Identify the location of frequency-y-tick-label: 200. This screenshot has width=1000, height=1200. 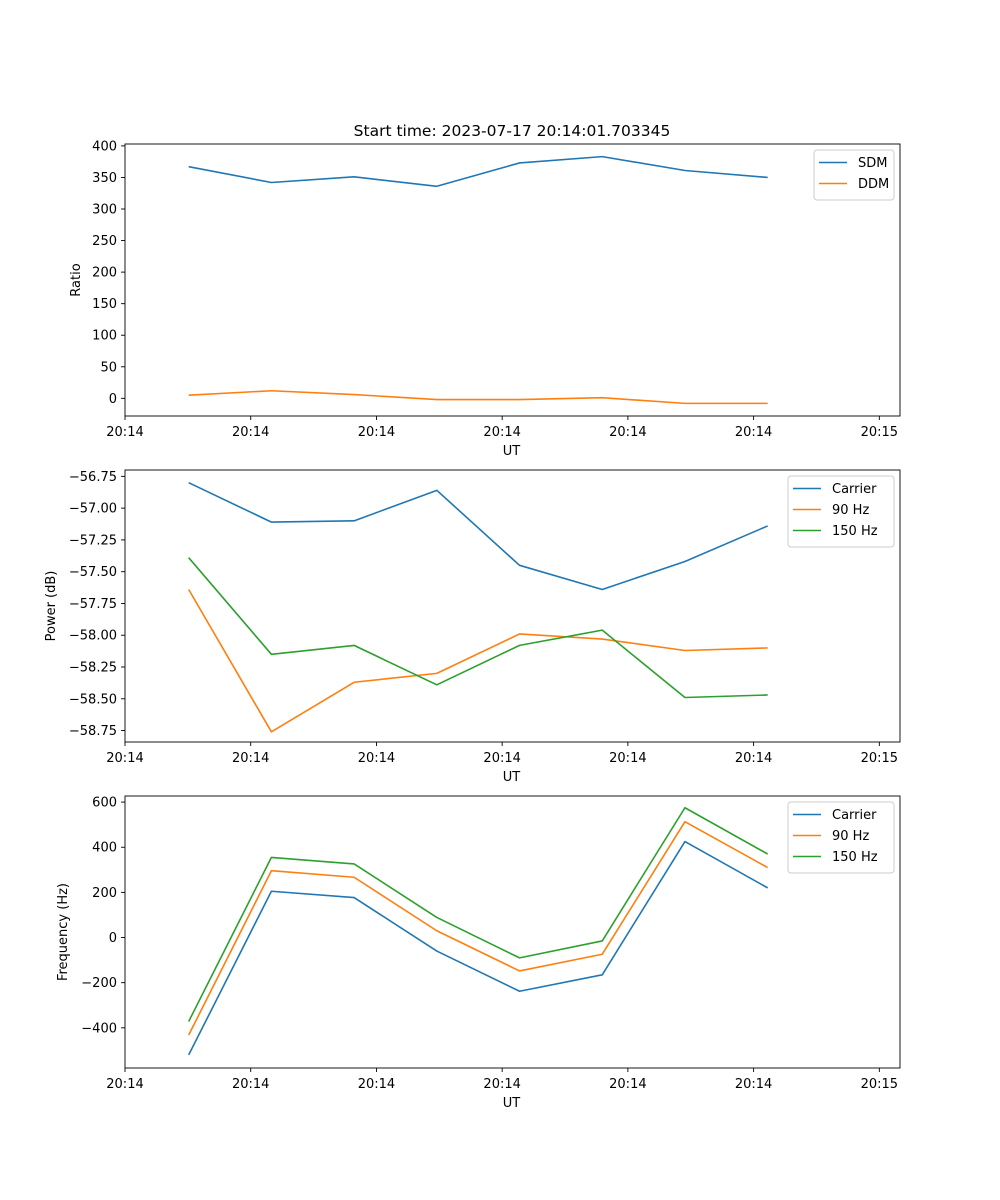
(104, 893).